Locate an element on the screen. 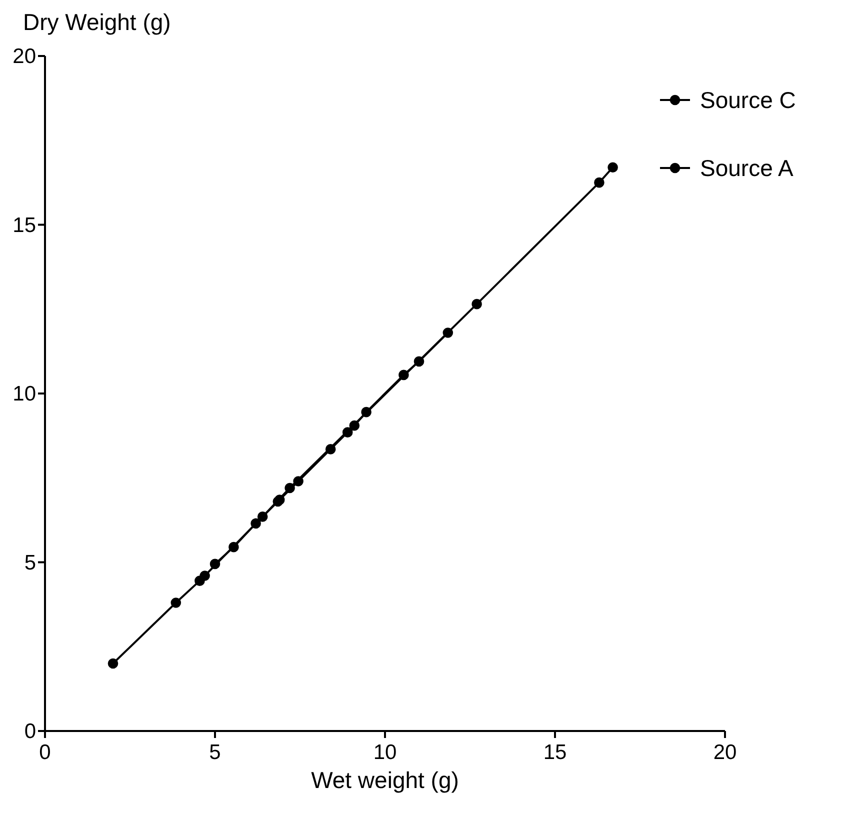 This screenshot has width=857, height=814. x-tick-label: 0 is located at coordinates (45, 752).